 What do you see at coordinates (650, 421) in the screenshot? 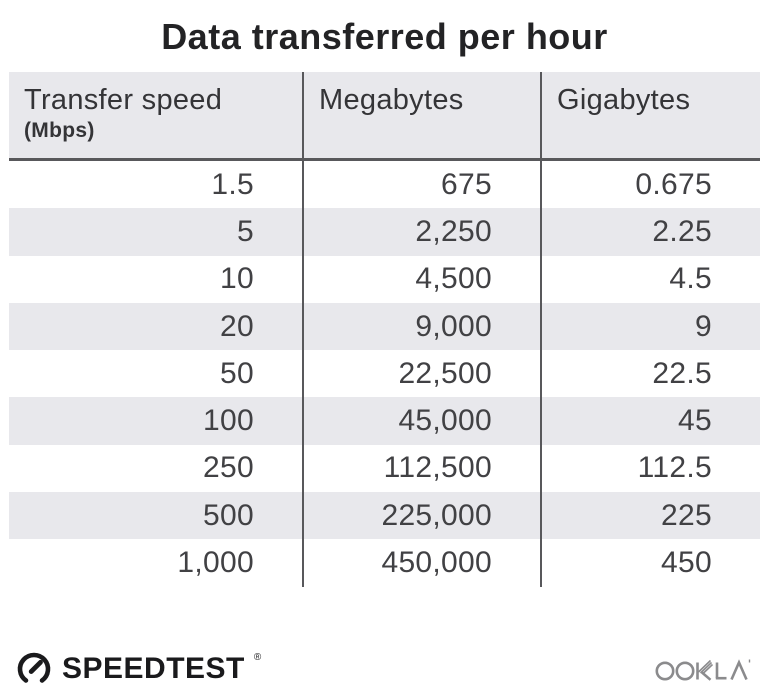
I see `cell-gigabytes: 45` at bounding box center [650, 421].